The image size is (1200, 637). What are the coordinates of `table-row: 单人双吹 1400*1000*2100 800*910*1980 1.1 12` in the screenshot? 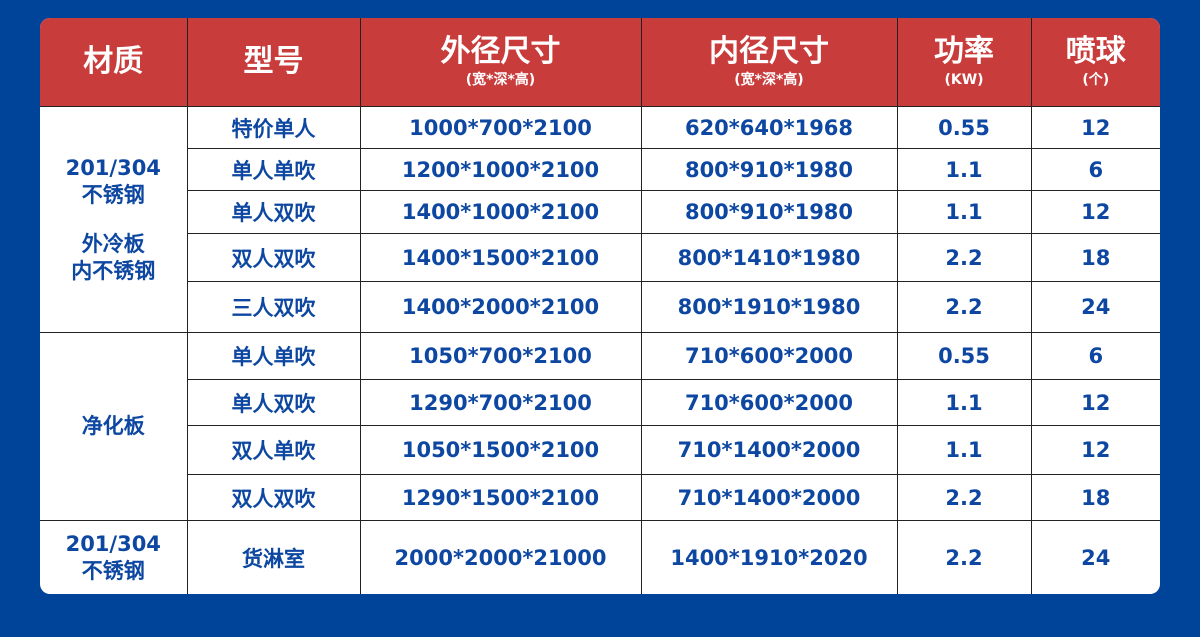 It's located at (600, 212).